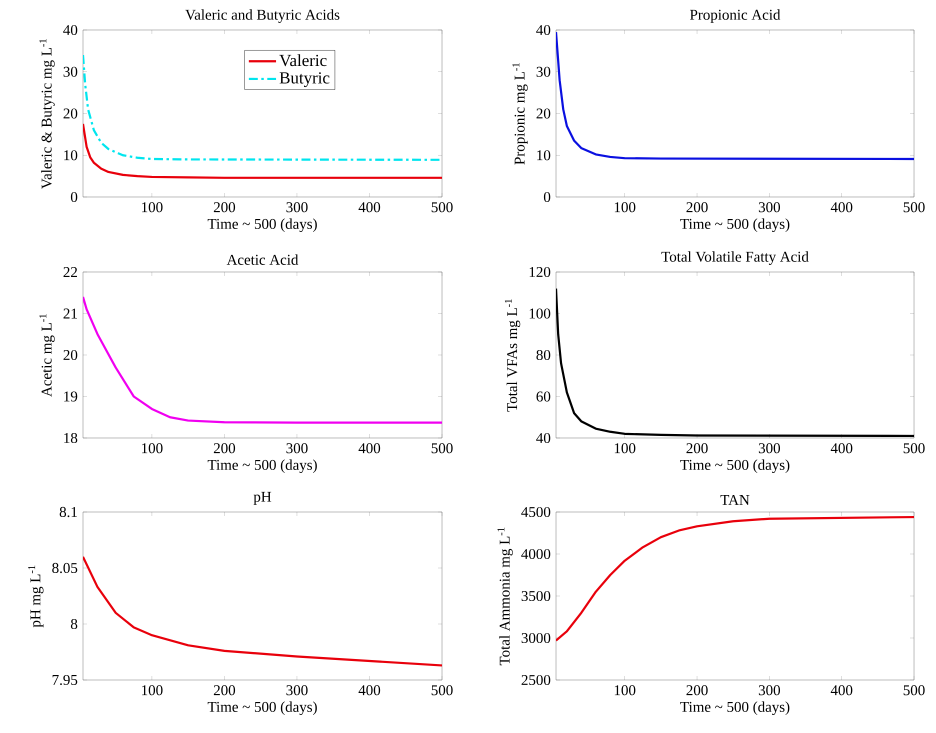 The width and height of the screenshot is (936, 733). What do you see at coordinates (70, 272) in the screenshot?
I see `y-tick-label: 22` at bounding box center [70, 272].